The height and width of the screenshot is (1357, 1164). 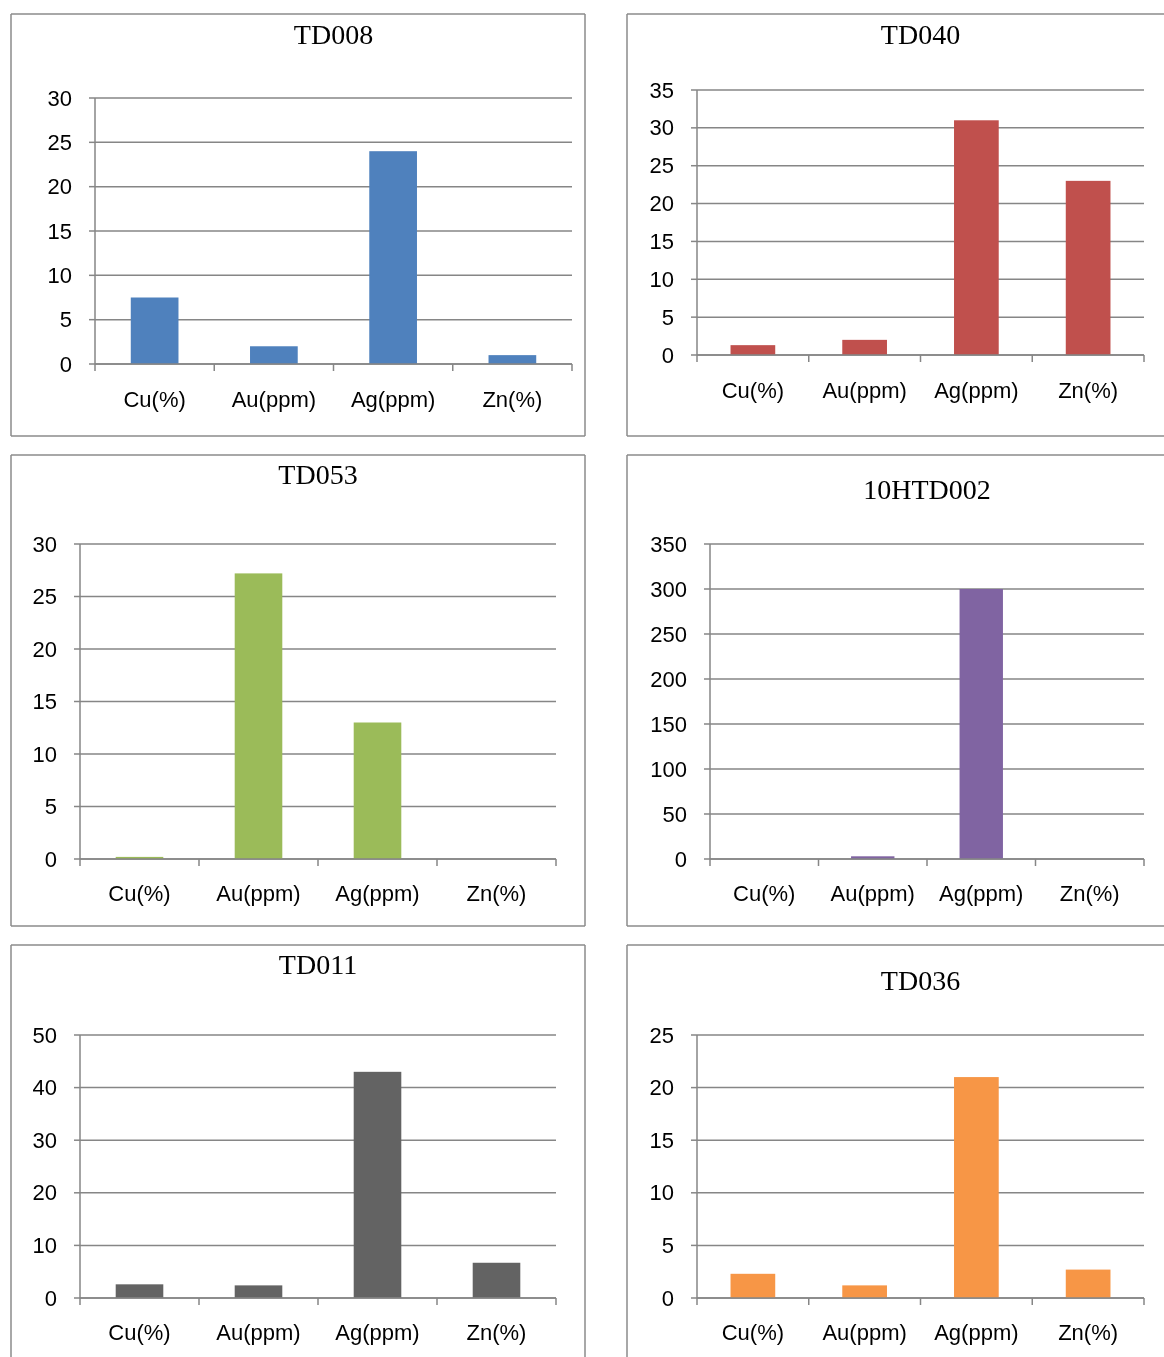 I want to click on y-tick-label: 250, so click(x=668, y=634).